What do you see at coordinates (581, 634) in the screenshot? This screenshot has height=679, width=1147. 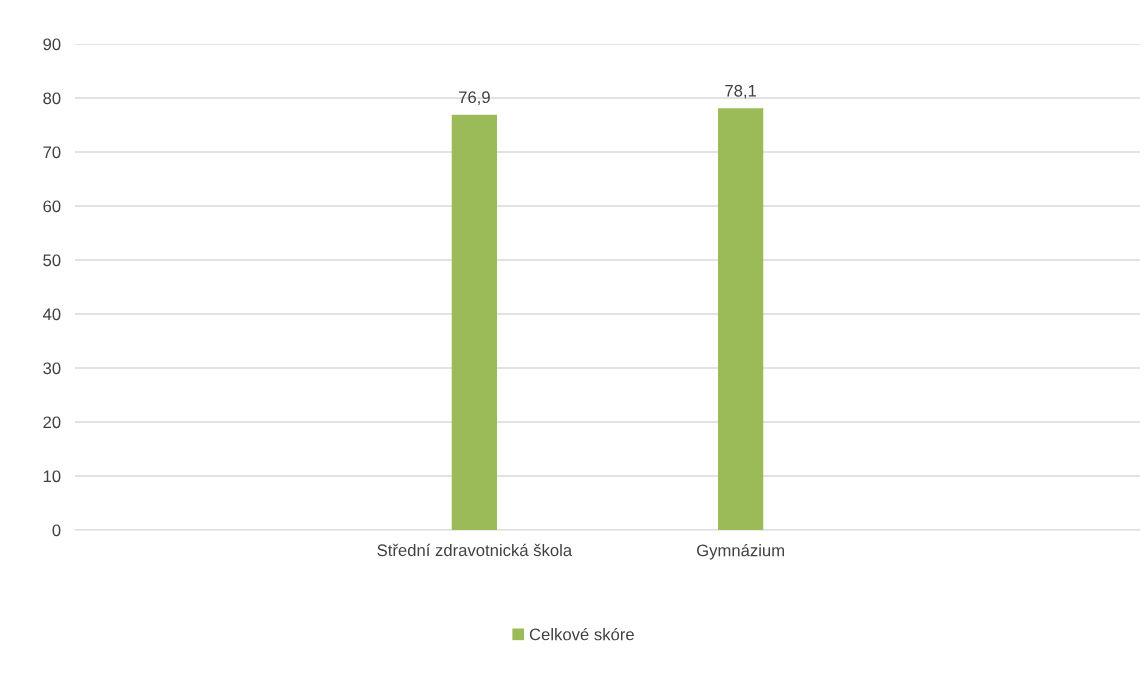 I see `legend-label: Celkové skóre` at bounding box center [581, 634].